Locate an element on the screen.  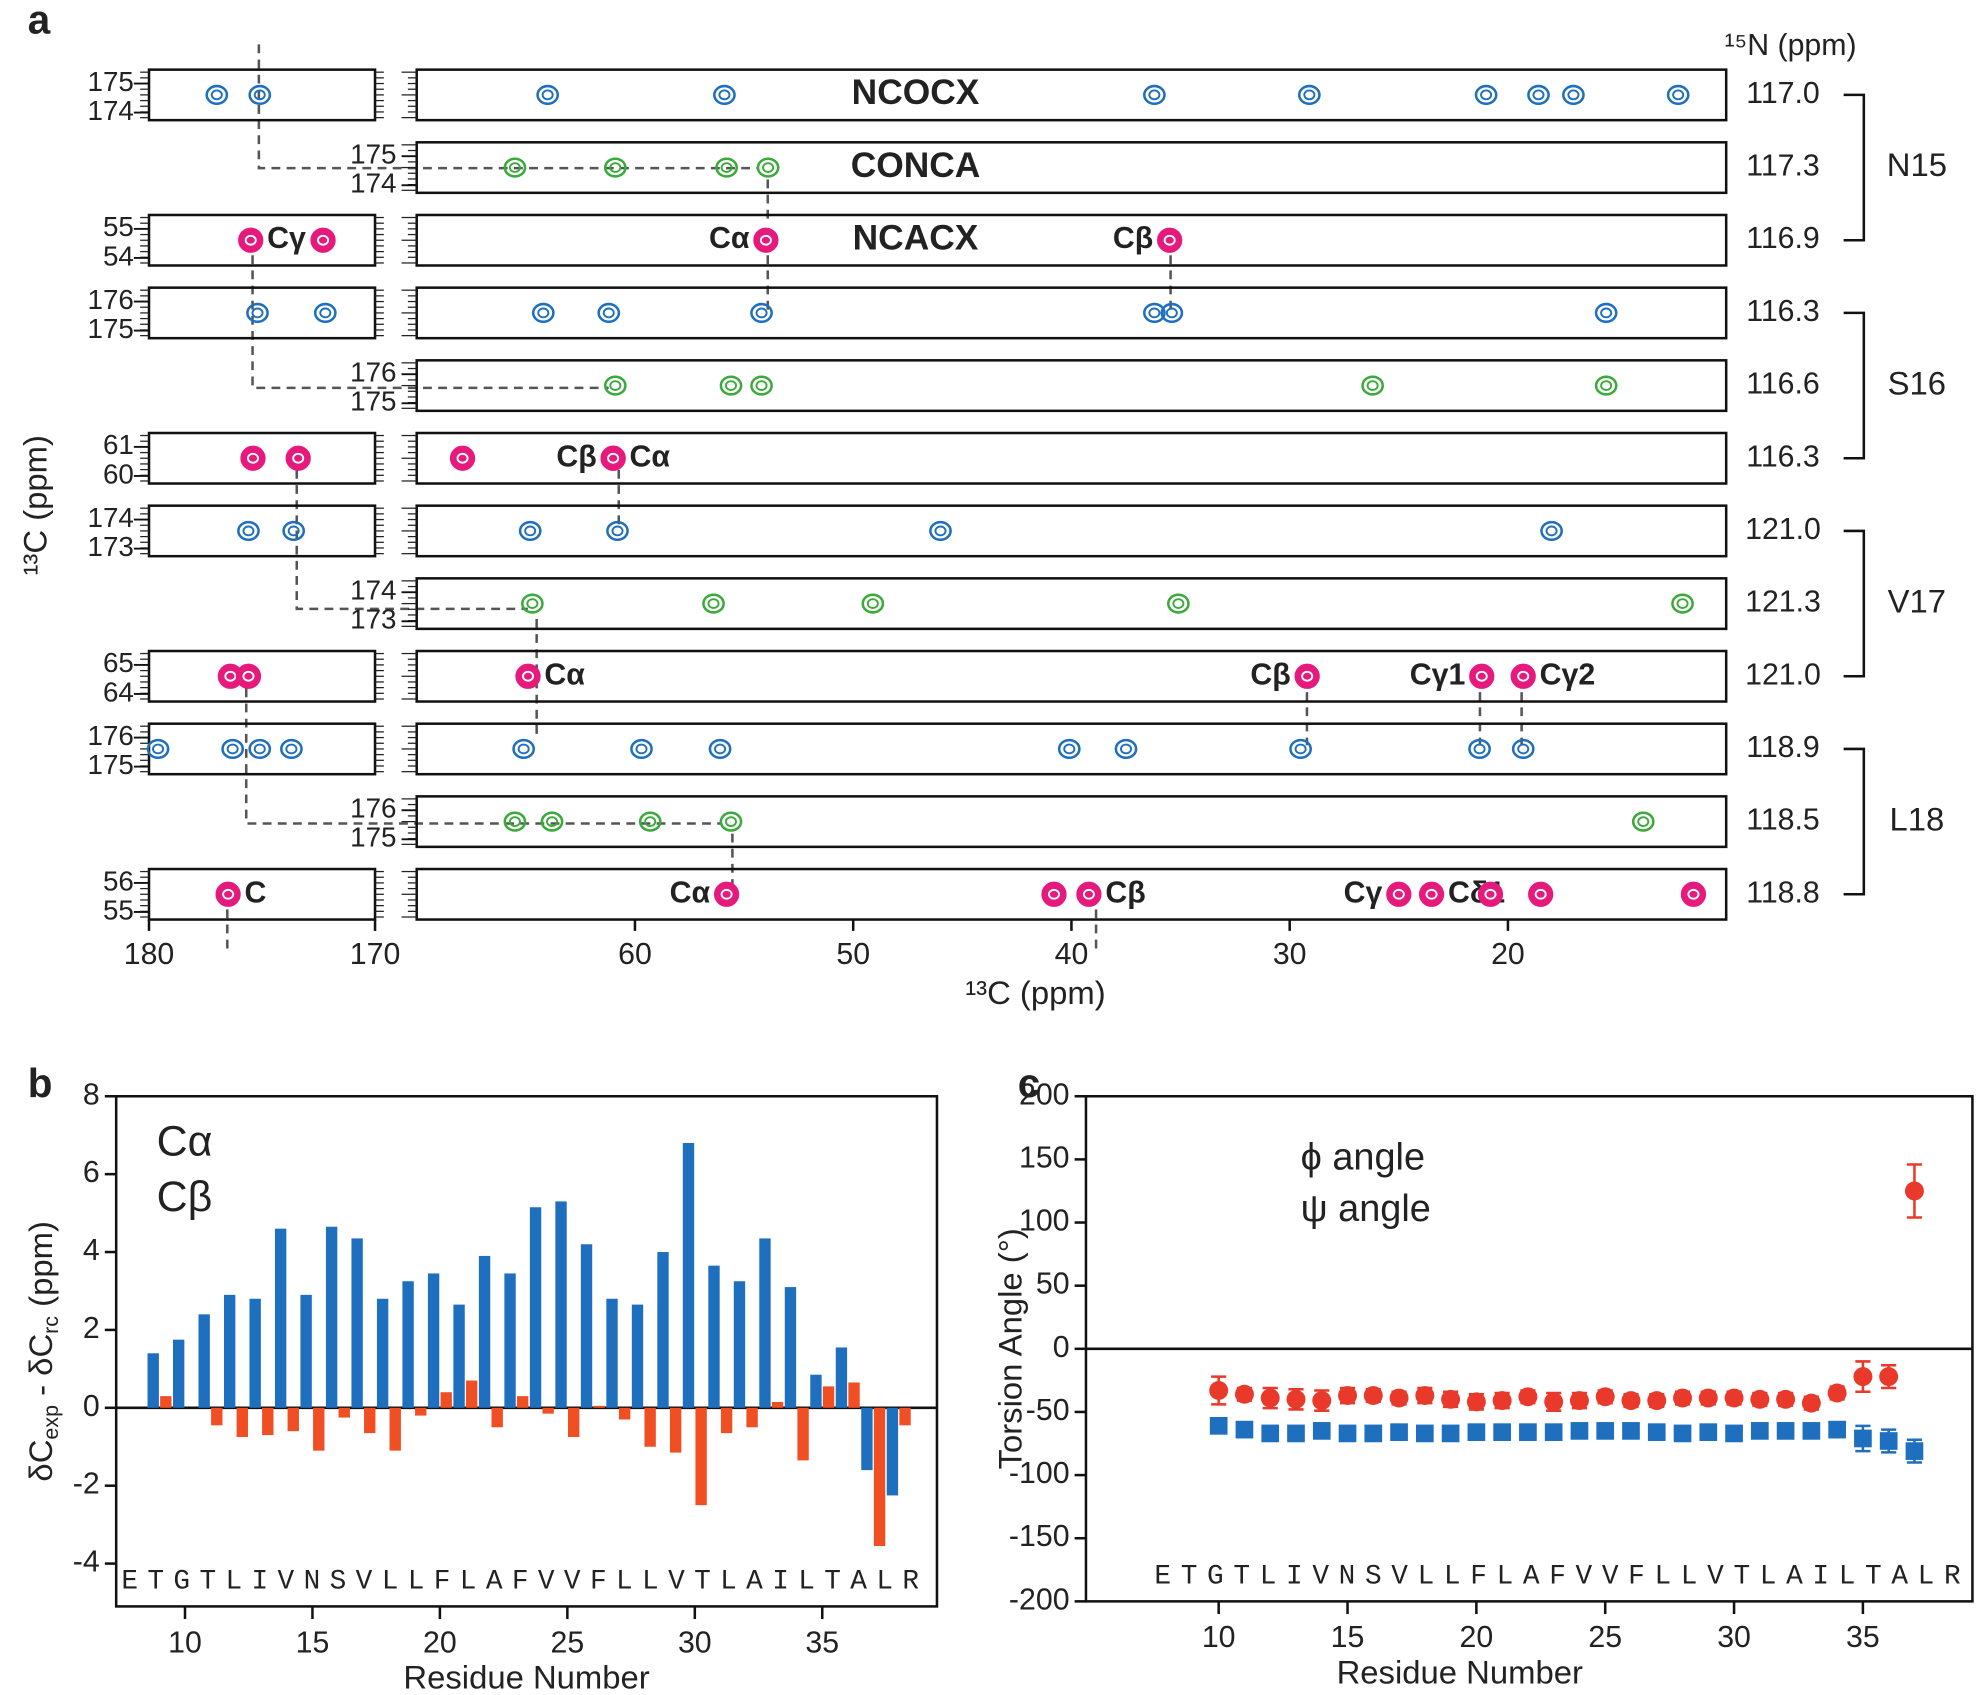
y-tick-label: 173 is located at coordinates (373, 619).